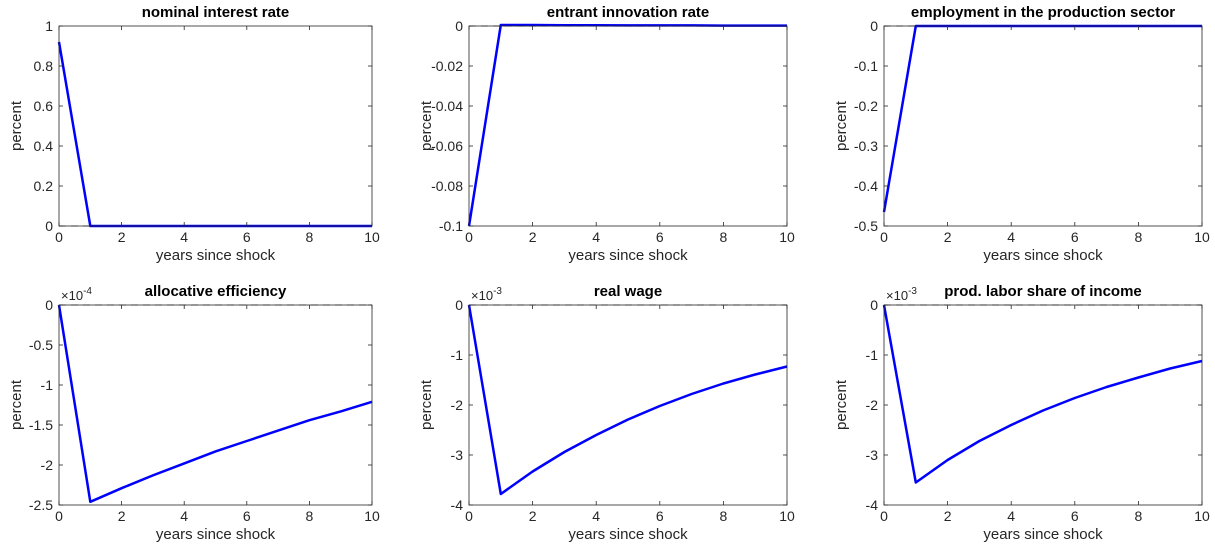 The image size is (1215, 556). Describe the element at coordinates (866, 106) in the screenshot. I see `y-tick-label: -0.2` at that location.